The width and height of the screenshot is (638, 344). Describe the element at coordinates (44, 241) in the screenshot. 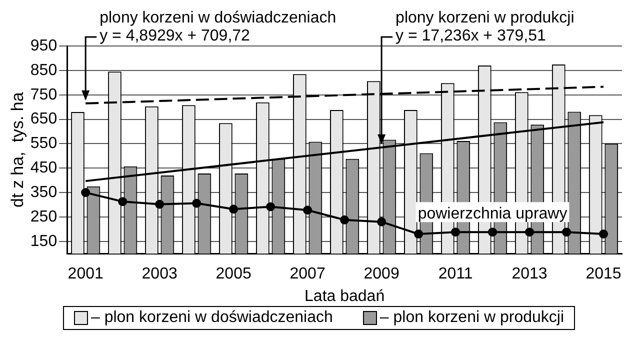

I see `y-tick-label: 150` at that location.